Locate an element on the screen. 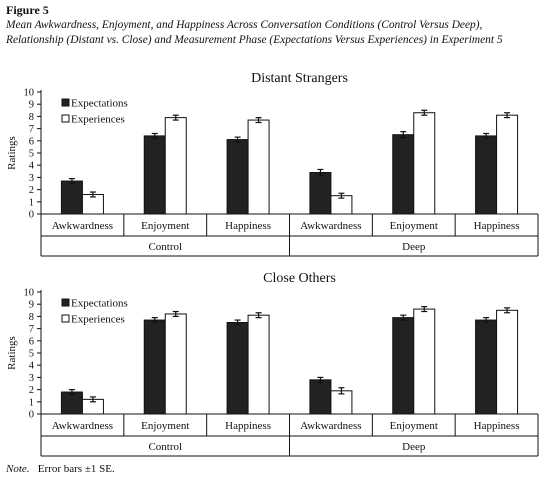 This screenshot has height=482, width=550. figure-note: Note. Error bars ±1 SE. is located at coordinates (60, 469).